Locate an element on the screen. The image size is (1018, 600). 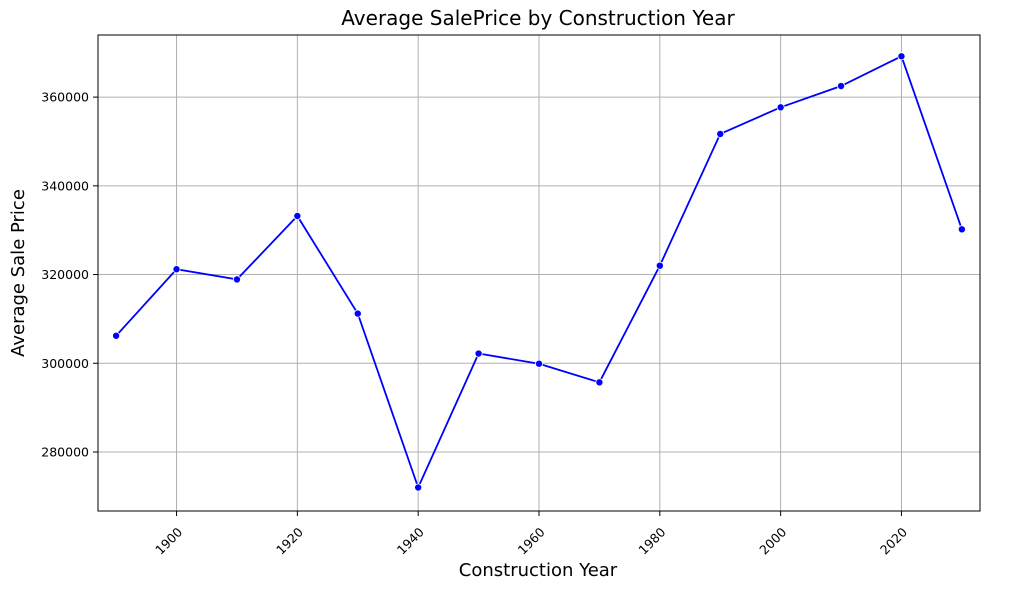
x-tick-label: 2000 is located at coordinates (772, 540).